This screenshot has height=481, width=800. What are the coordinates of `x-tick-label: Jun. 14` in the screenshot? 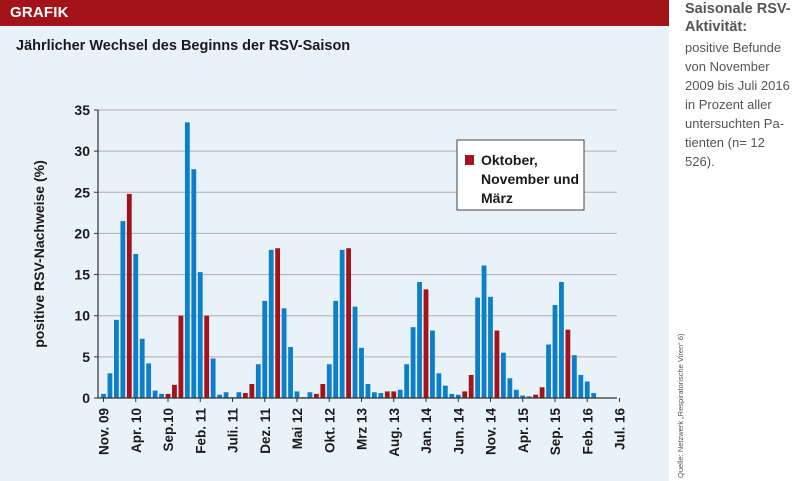 It's located at (458, 431).